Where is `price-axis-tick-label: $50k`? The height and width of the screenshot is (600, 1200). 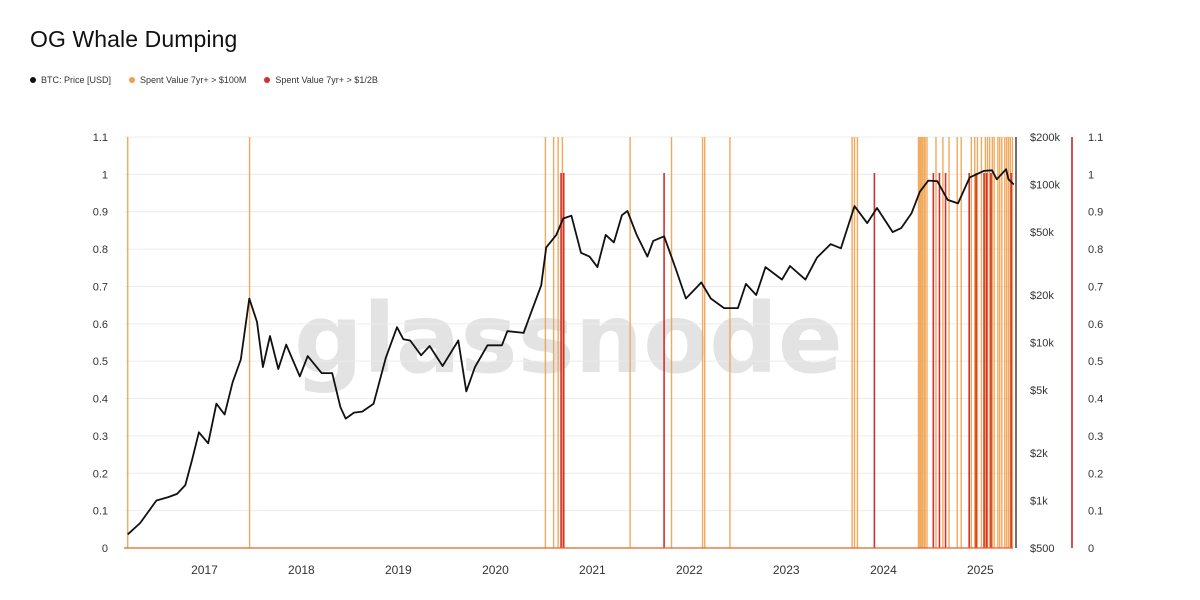
price-axis-tick-label: $50k is located at coordinates (1042, 233).